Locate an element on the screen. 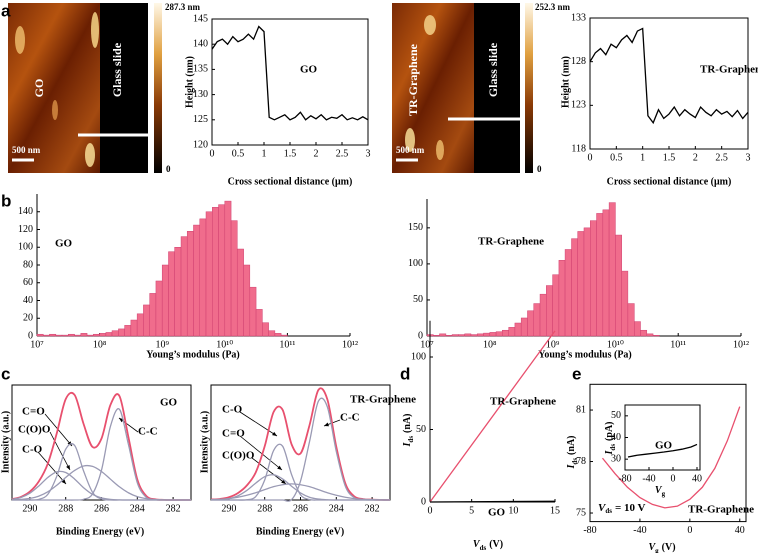  colorbar-min: 0 is located at coordinates (539, 169).